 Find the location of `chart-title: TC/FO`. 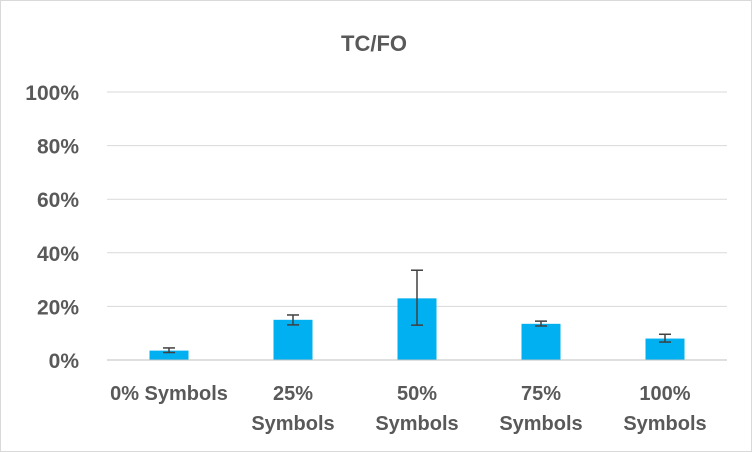

chart-title: TC/FO is located at coordinates (374, 43).